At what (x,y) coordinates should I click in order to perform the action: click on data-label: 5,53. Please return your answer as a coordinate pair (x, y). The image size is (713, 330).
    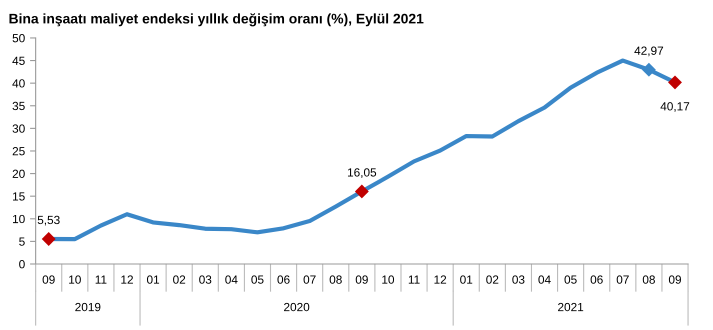
    Looking at the image, I should click on (49, 221).